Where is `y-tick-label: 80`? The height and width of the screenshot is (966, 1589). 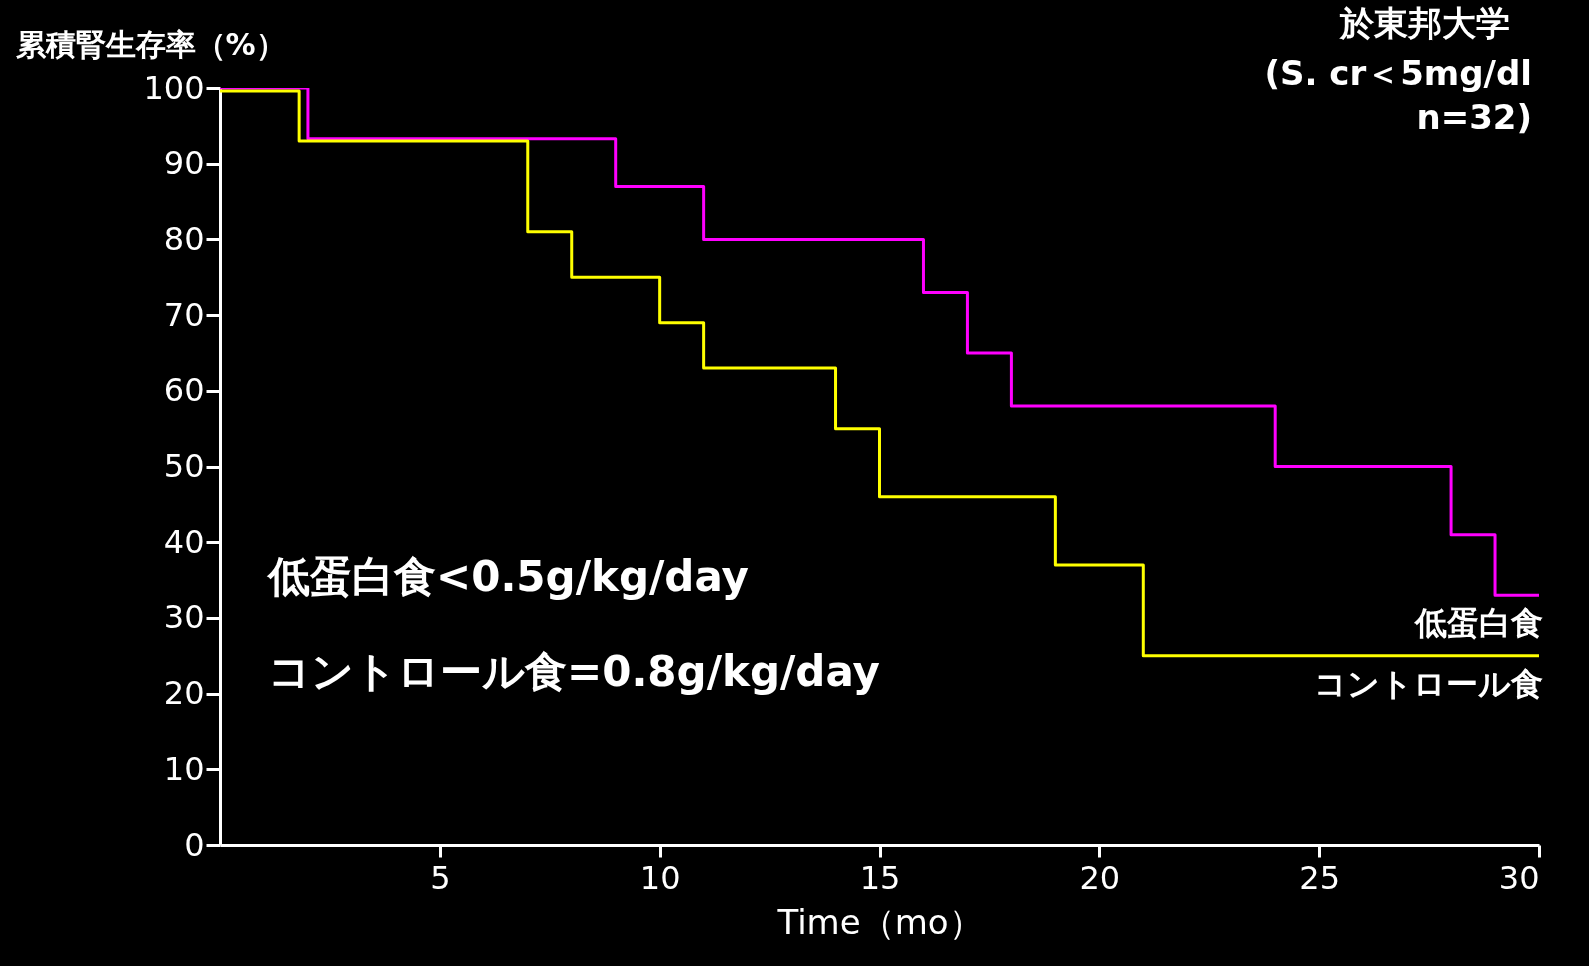
y-tick-label: 80 is located at coordinates (184, 238).